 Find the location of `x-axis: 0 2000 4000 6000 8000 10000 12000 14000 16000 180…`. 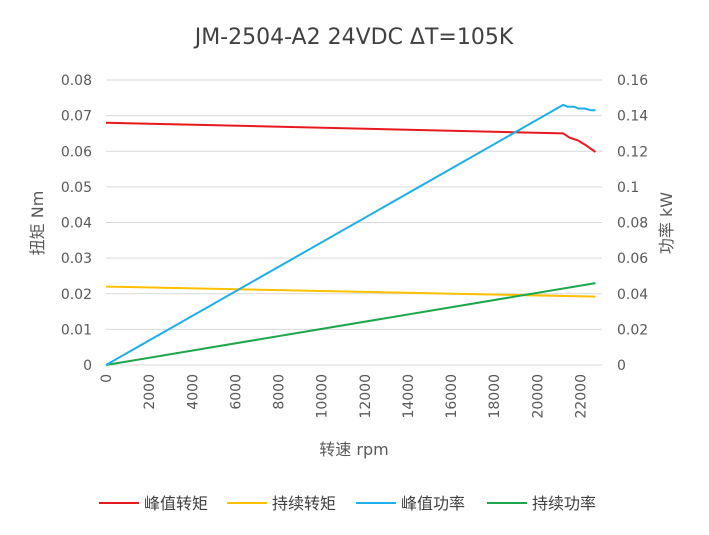

x-axis: 0 2000 4000 6000 8000 10000 12000 14000 16000 180… is located at coordinates (344, 396).